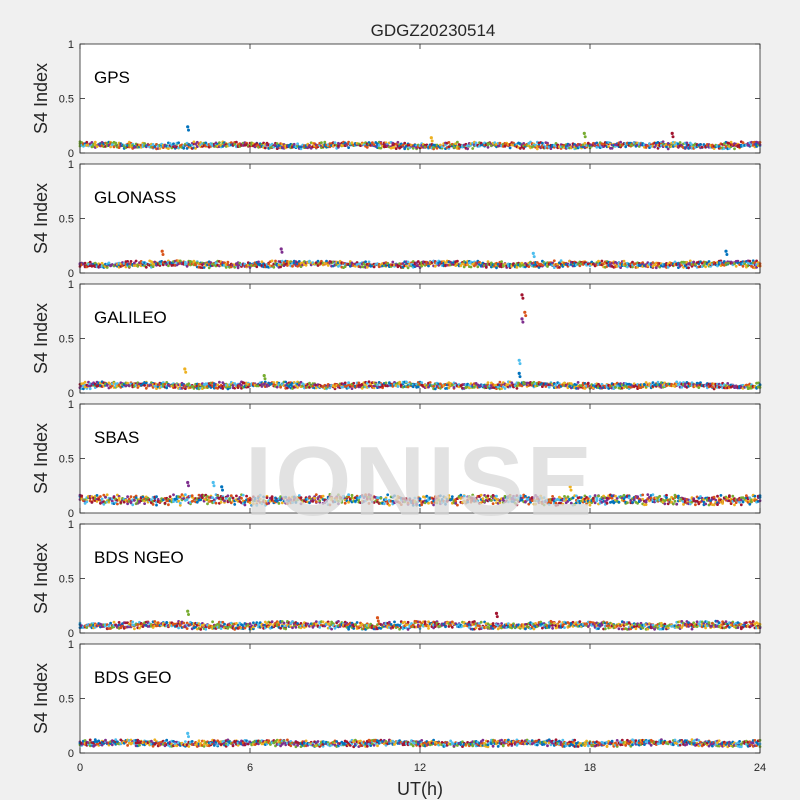 This screenshot has height=800, width=800. What do you see at coordinates (41, 98) in the screenshot?
I see `y-axis-label: S4 Index` at bounding box center [41, 98].